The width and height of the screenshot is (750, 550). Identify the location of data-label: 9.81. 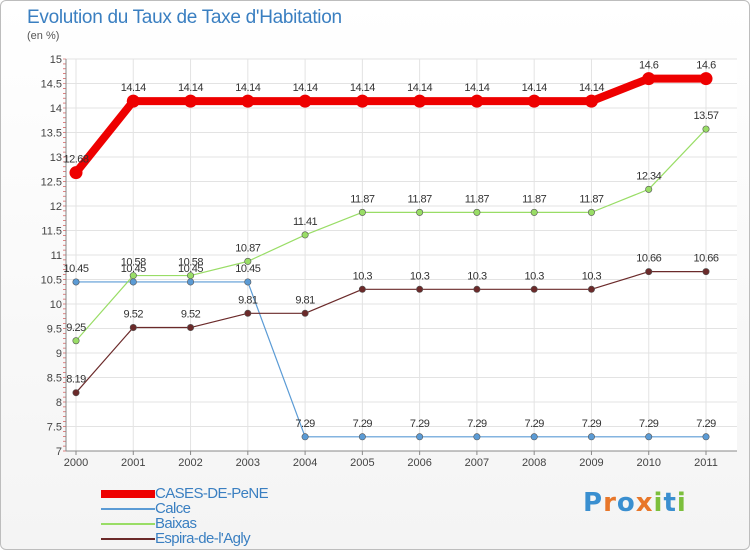
(305, 300).